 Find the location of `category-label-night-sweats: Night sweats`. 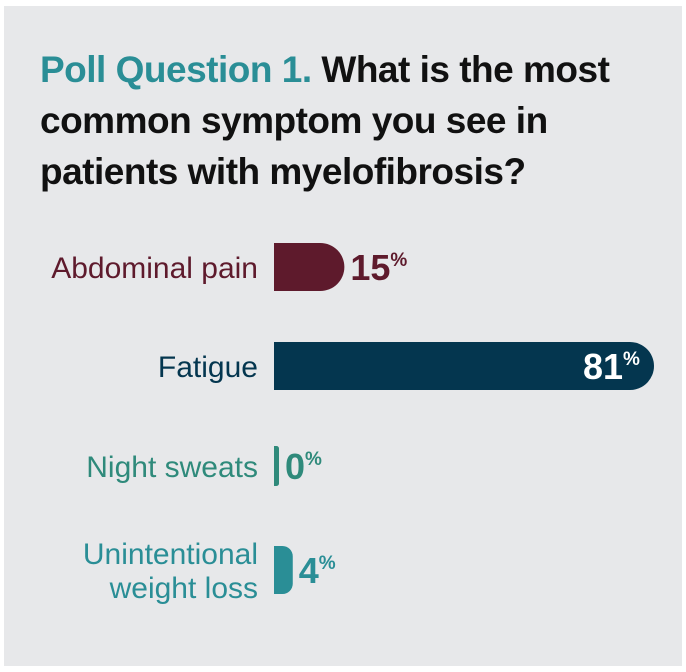

category-label-night-sweats: Night sweats is located at coordinates (172, 467).